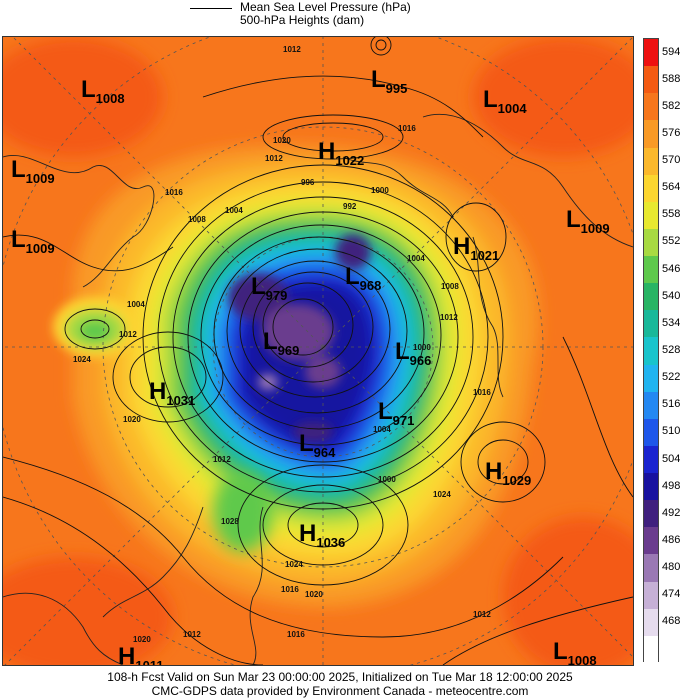  Describe the element at coordinates (82, 359) in the screenshot. I see `isobar-label: 1024` at that location.